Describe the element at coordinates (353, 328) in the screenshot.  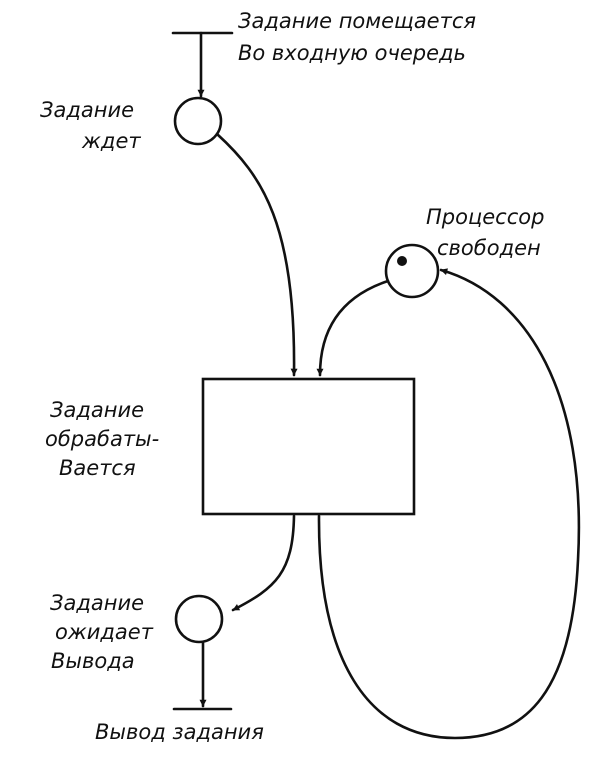
I see `arc-processor-to-processing` at that location.